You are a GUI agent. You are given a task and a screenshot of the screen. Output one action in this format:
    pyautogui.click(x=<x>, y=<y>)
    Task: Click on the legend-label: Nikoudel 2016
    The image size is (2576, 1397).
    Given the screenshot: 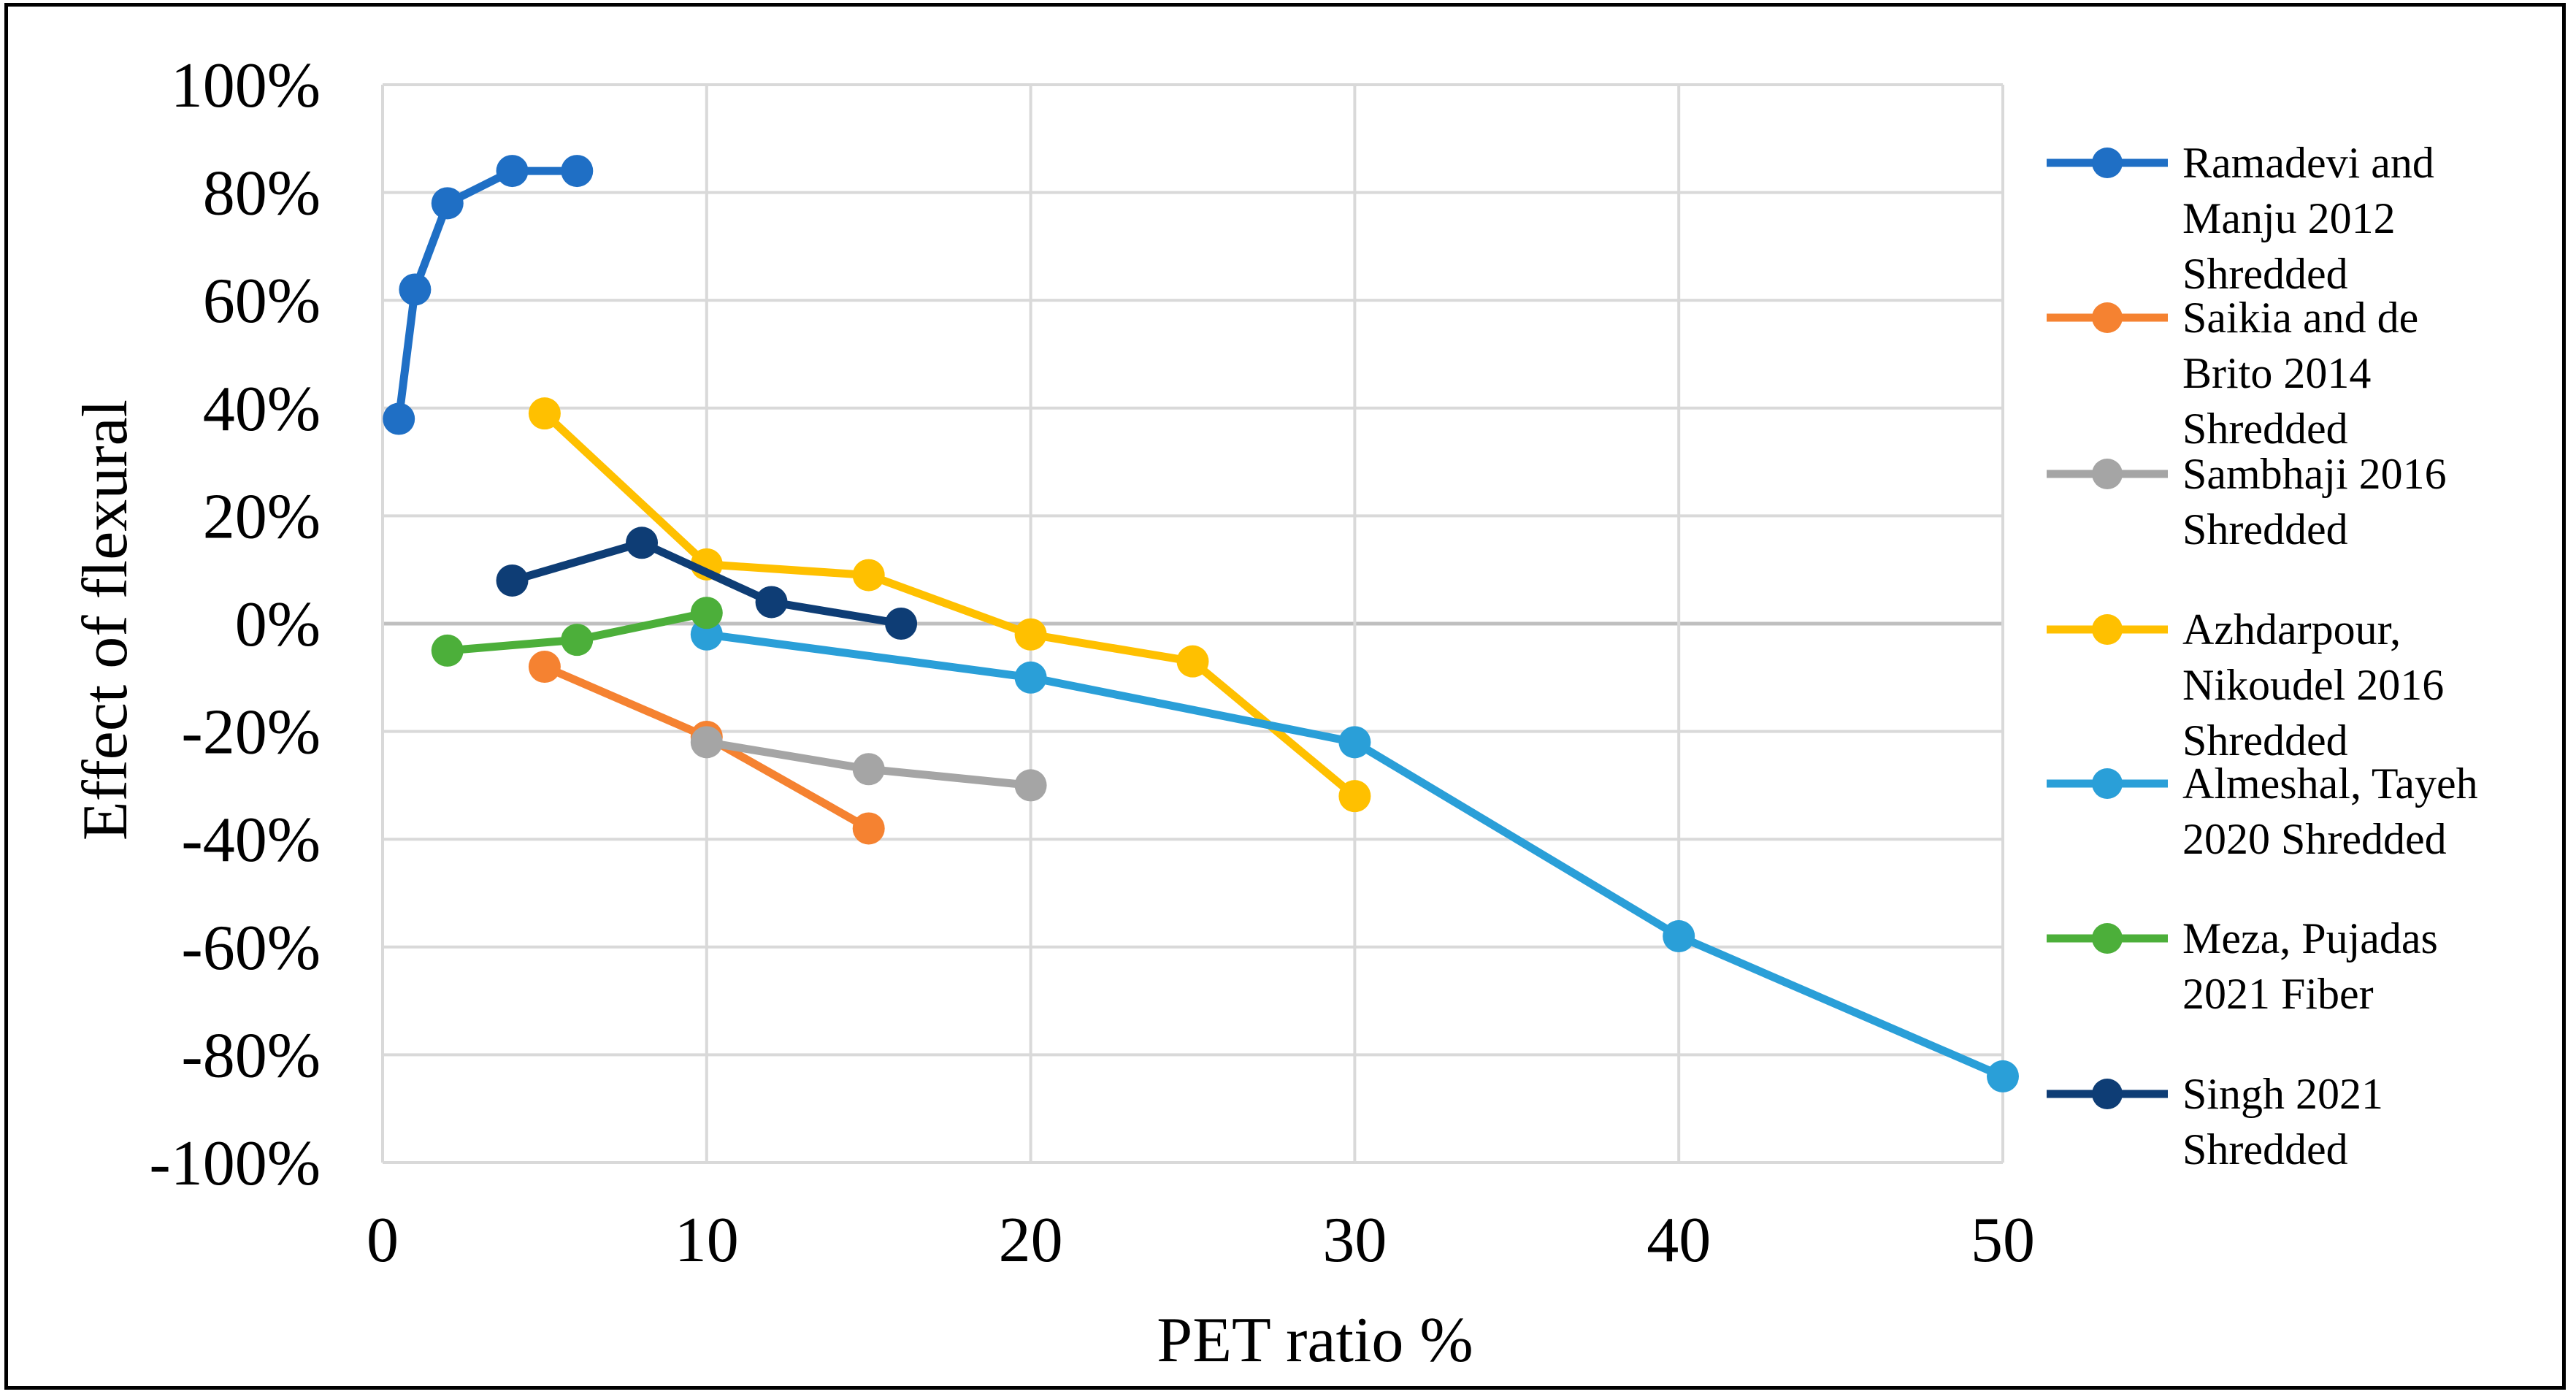 What is the action you would take?
    pyautogui.click(x=2313, y=685)
    